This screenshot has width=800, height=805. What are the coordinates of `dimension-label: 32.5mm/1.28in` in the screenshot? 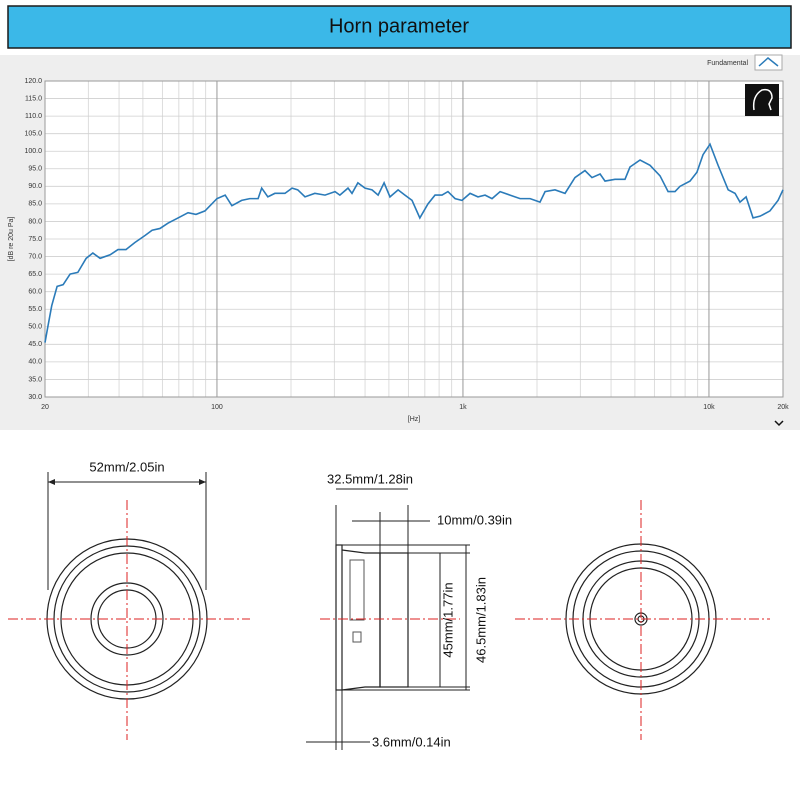 It's located at (370, 478).